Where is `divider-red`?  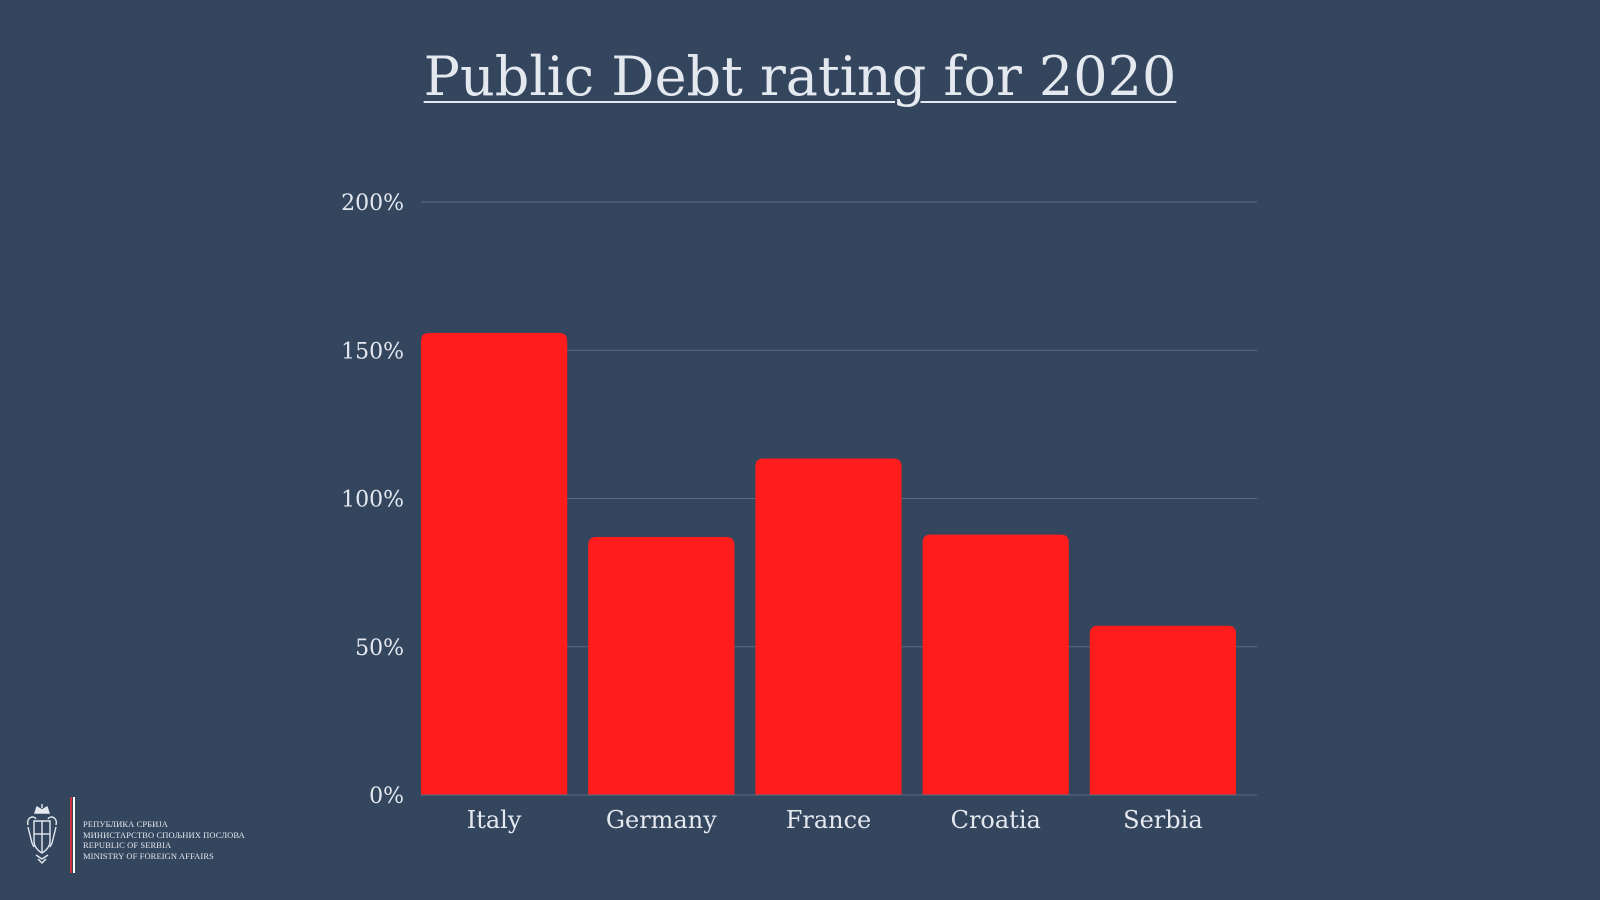
divider-red is located at coordinates (71, 835).